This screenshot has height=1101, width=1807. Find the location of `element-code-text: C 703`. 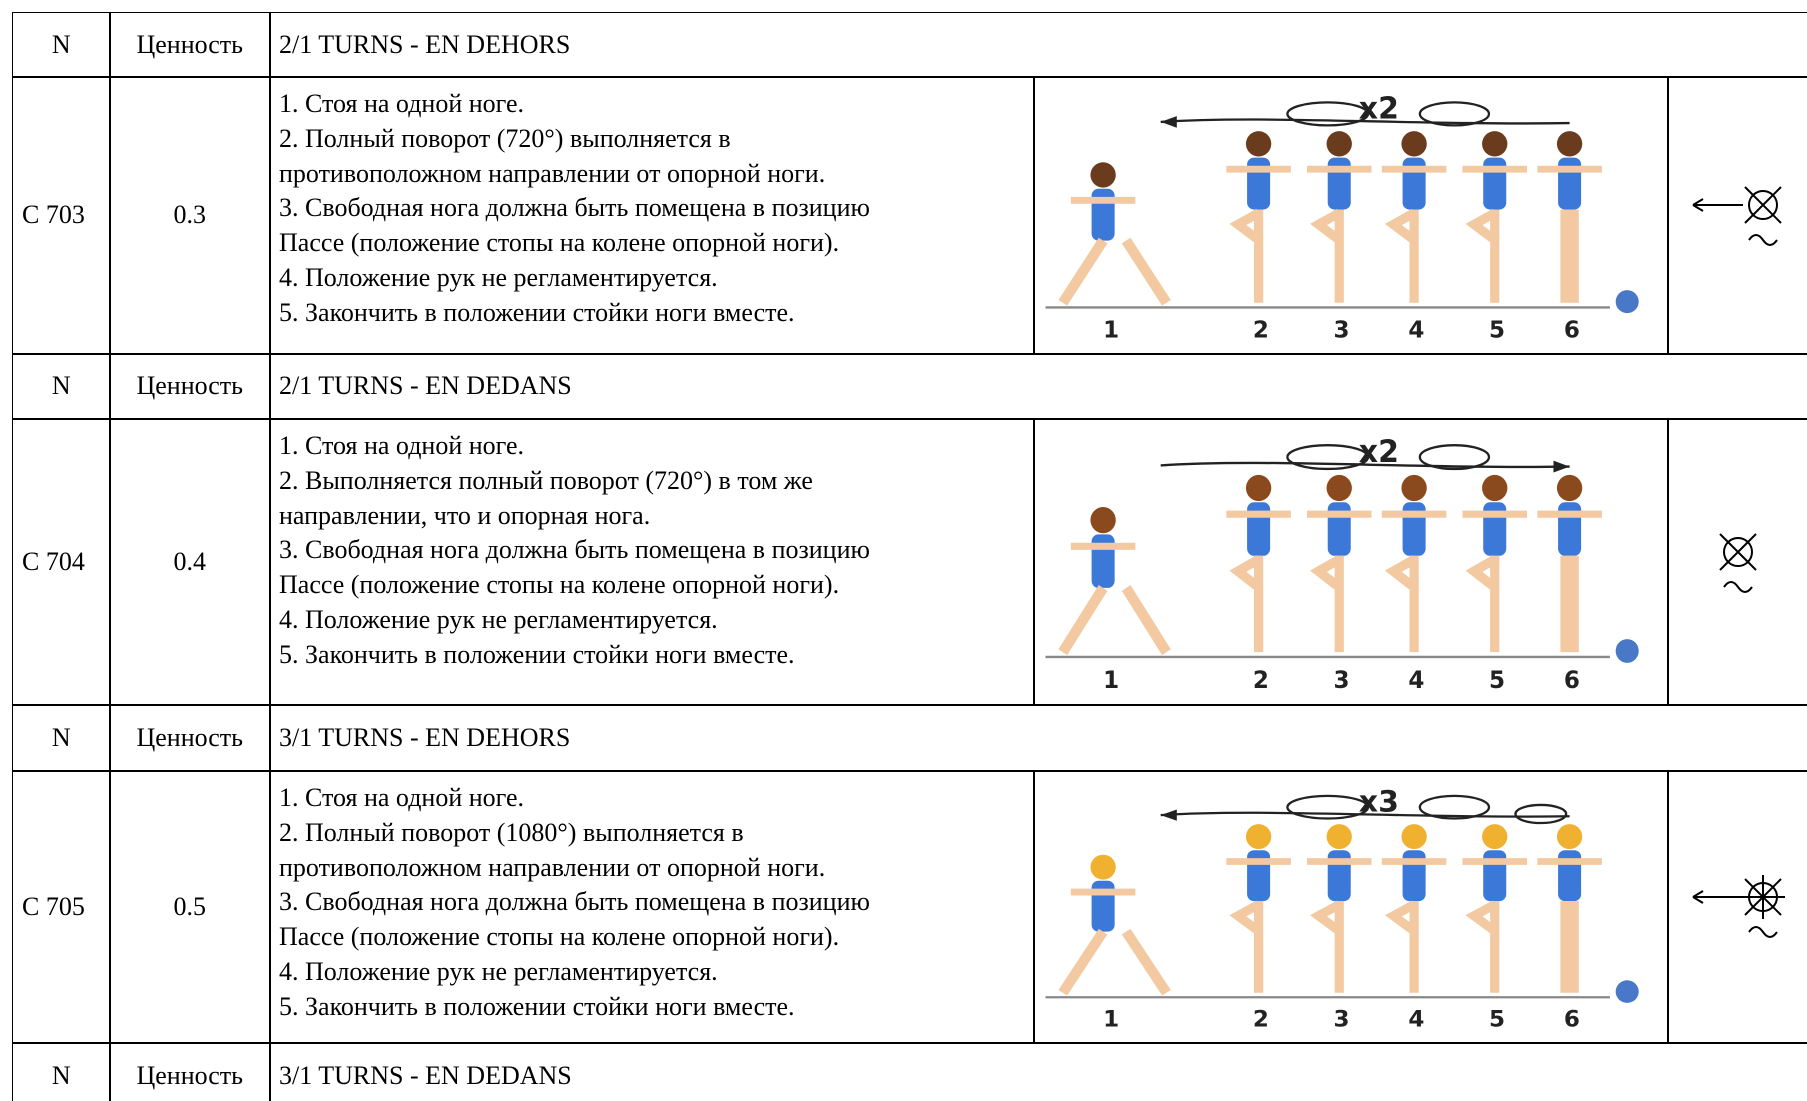

element-code-text: C 703 is located at coordinates (53, 215).